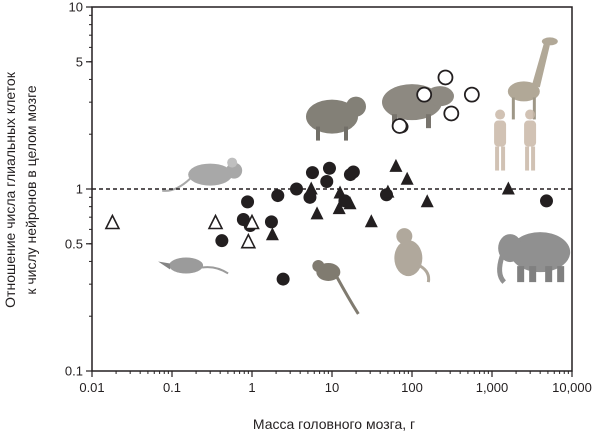 This screenshot has height=436, width=598. What do you see at coordinates (74, 243) in the screenshot?
I see `y-tick-label: 0.5` at bounding box center [74, 243].